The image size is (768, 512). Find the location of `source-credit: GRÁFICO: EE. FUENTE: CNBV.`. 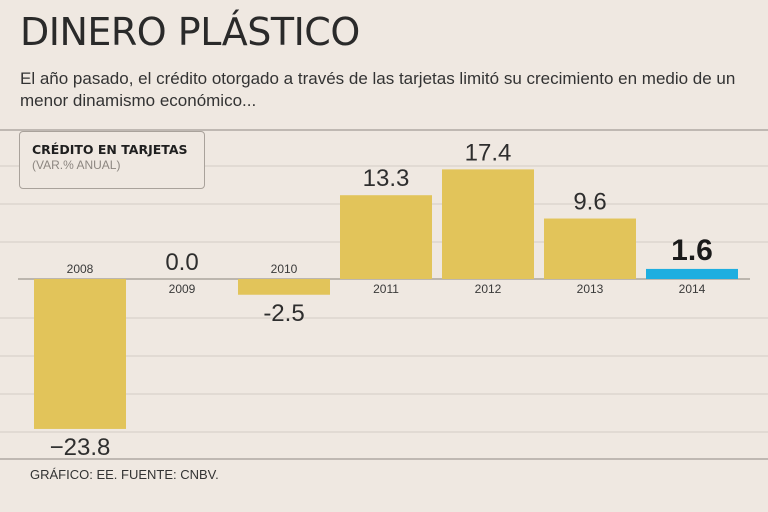

source-credit: GRÁFICO: EE. FUENTE: CNBV. is located at coordinates (124, 474).